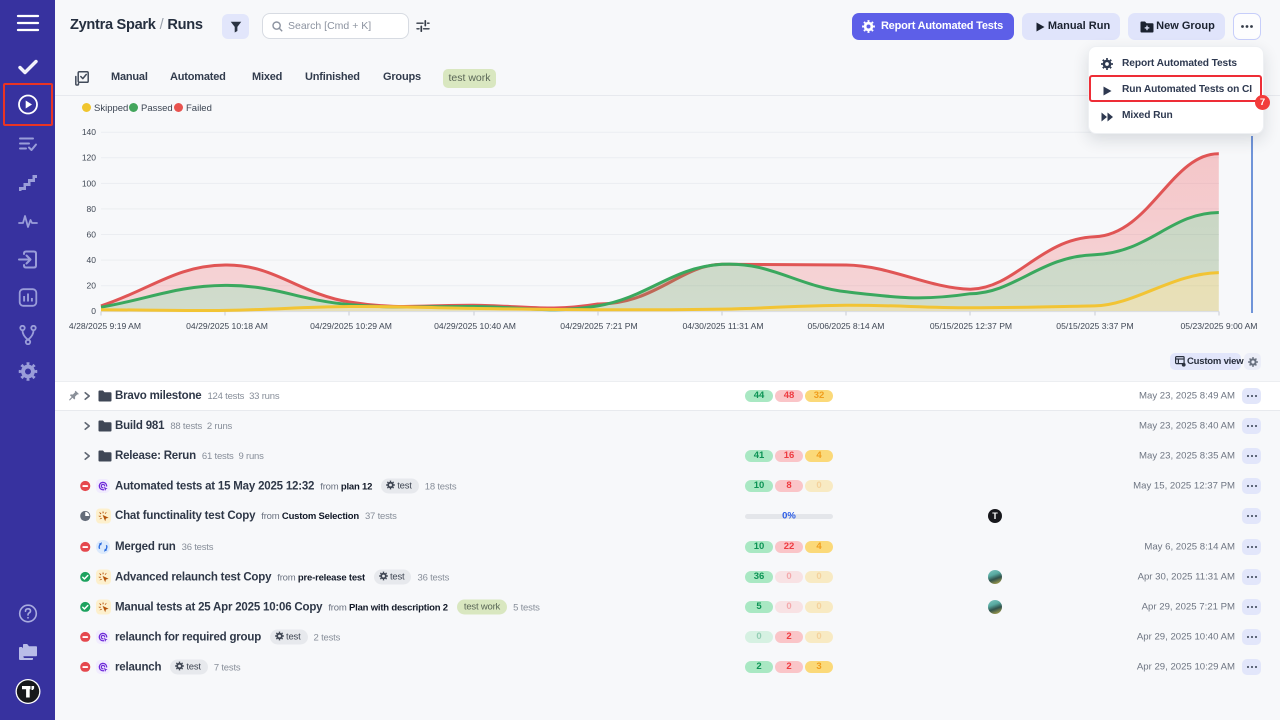  What do you see at coordinates (598, 326) in the screenshot?
I see `svg-text: 04/29/2025 7:21 PM` at bounding box center [598, 326].